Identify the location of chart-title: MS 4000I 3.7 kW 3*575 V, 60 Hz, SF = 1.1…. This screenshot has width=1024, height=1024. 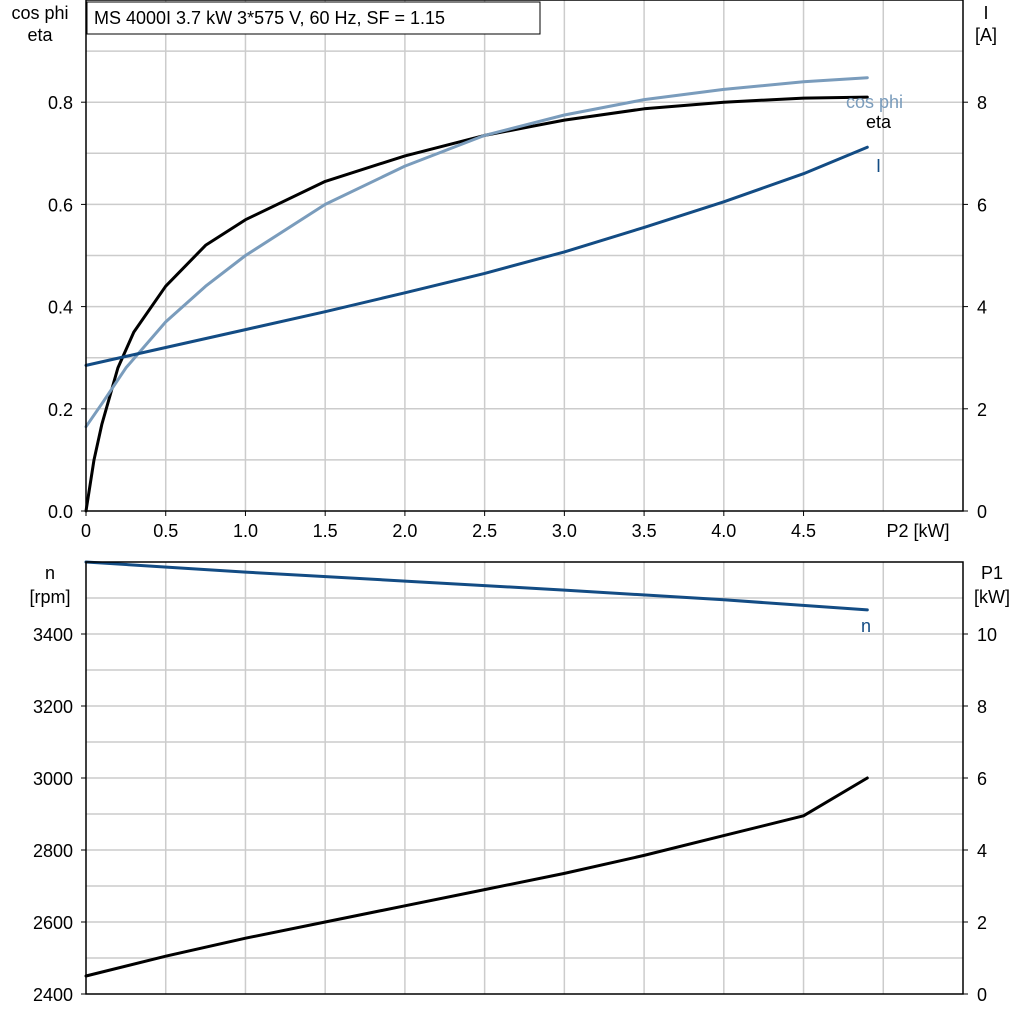
(269, 18).